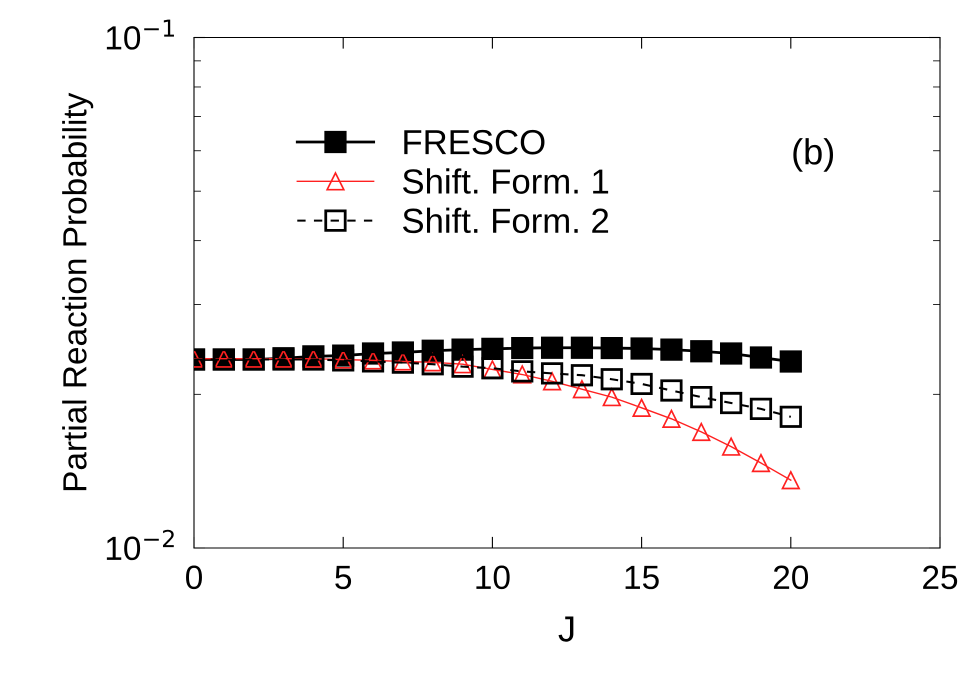  I want to click on x-tick-label: 10, so click(493, 578).